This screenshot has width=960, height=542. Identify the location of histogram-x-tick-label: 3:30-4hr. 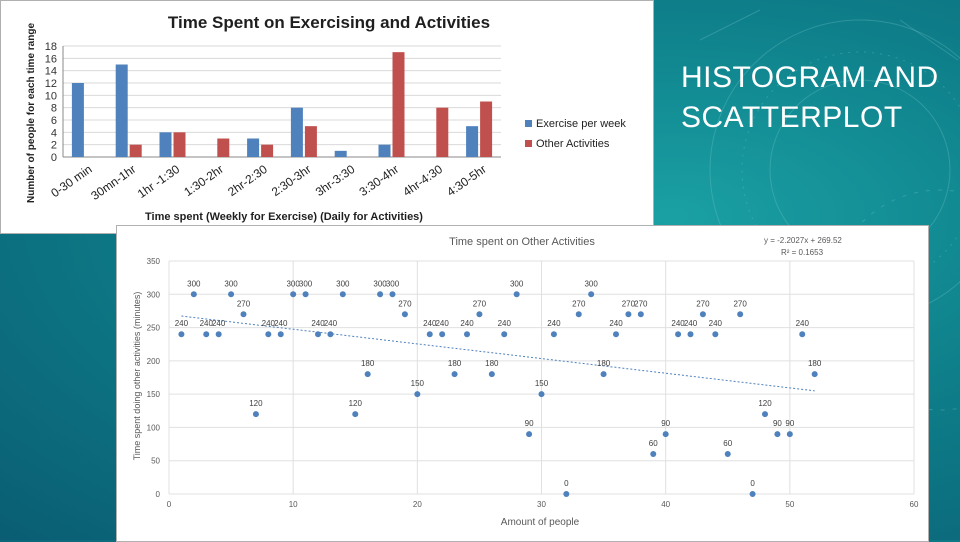
(379, 180).